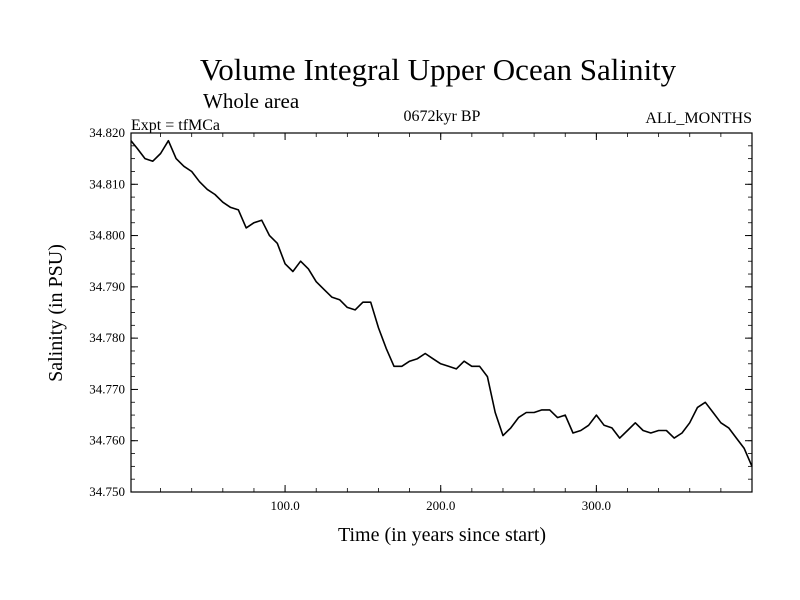 Image resolution: width=800 pixels, height=600 pixels. What do you see at coordinates (438, 69) in the screenshot?
I see `chart-title: Volume Integral Upper Ocean Salinity` at bounding box center [438, 69].